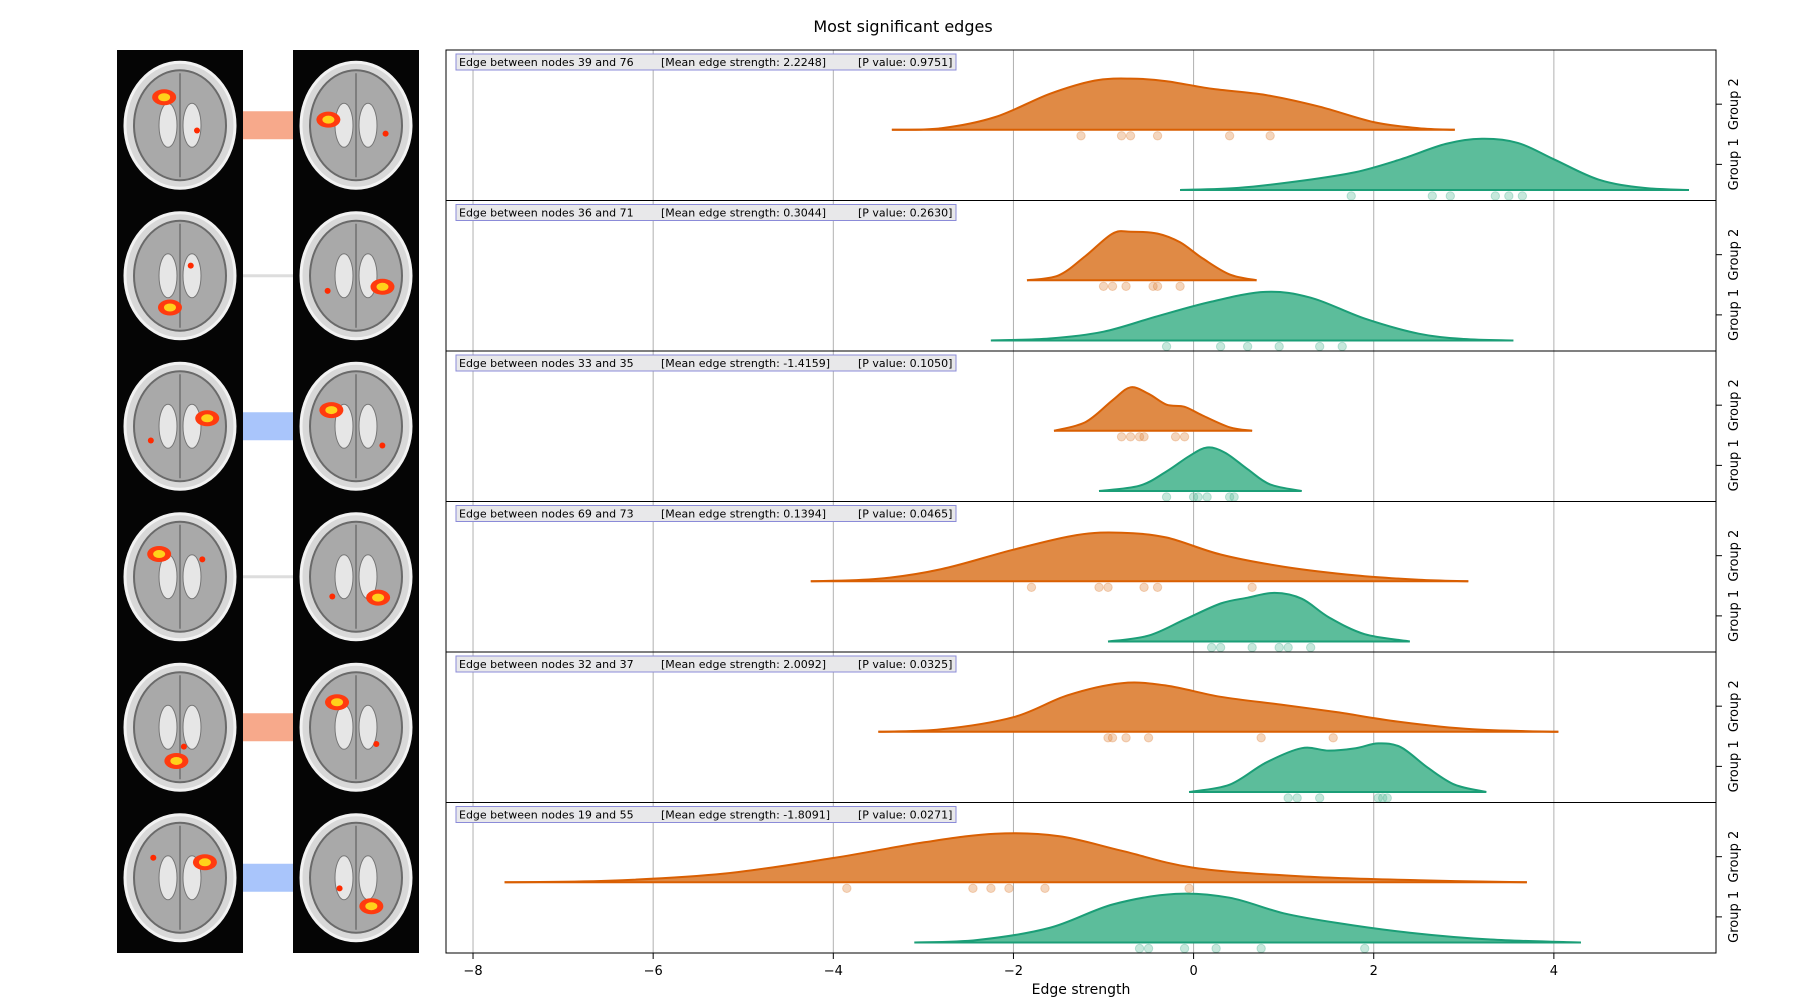 This screenshot has width=1800, height=1000. I want to click on panel-3-group2-density, so click(1200, 469).